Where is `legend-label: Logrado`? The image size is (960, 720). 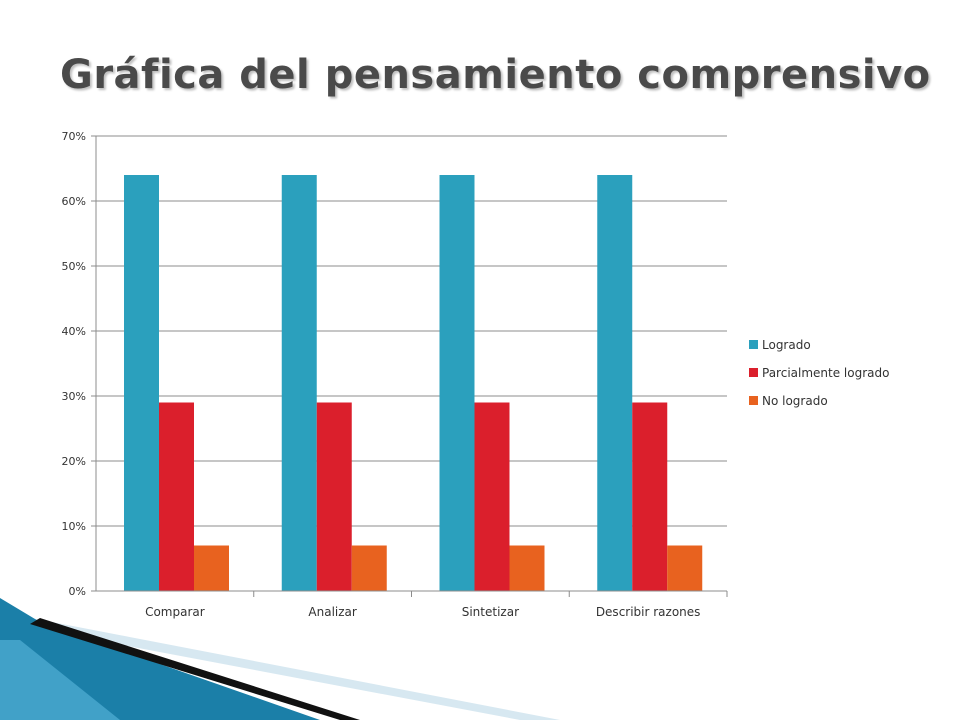
legend-label: Logrado is located at coordinates (786, 345).